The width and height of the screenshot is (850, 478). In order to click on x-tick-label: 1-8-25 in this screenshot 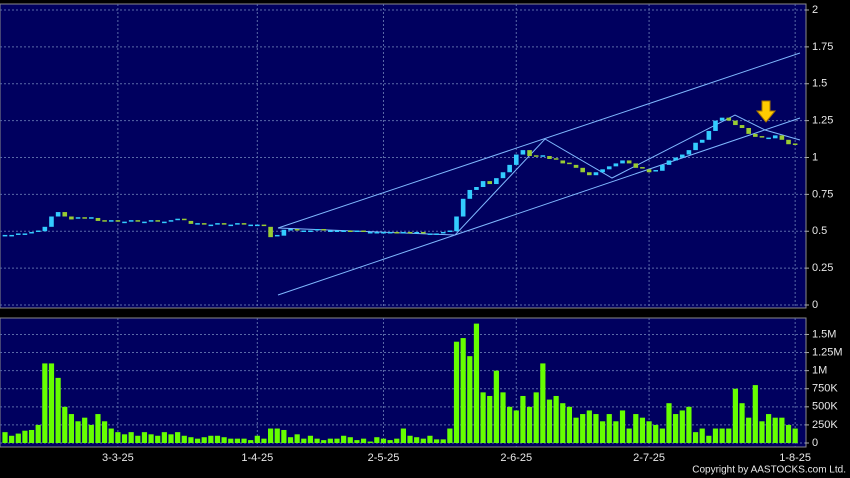, I will do `click(795, 458)`.